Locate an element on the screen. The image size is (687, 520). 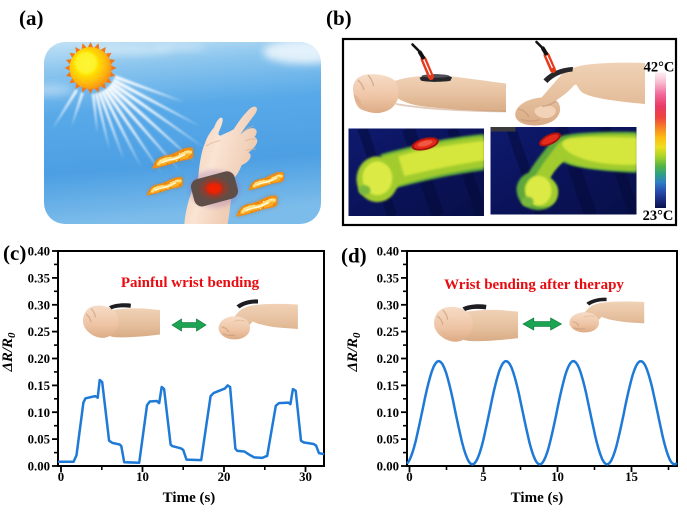
svg-text: 5 is located at coordinates (483, 477).